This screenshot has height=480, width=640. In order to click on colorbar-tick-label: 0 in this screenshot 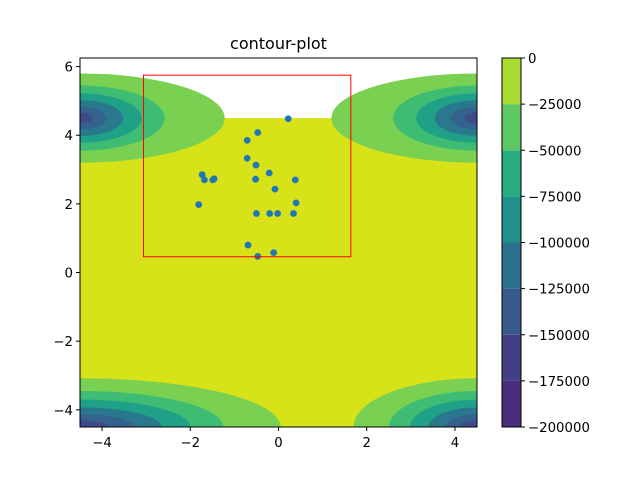, I will do `click(532, 59)`.